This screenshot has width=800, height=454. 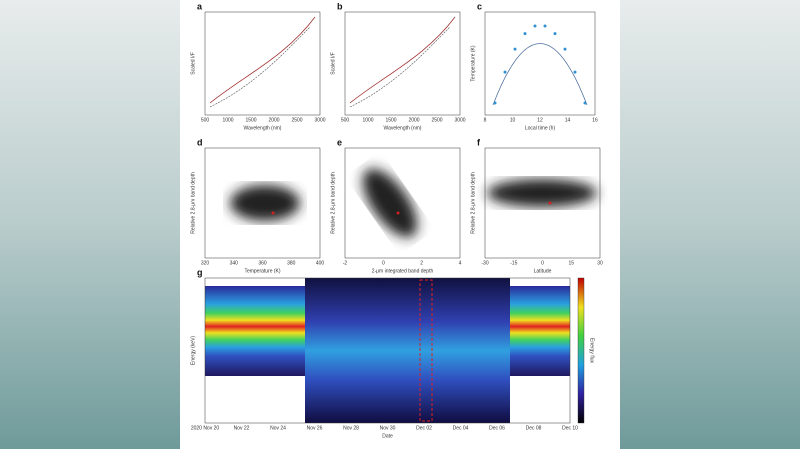 What do you see at coordinates (200, 272) in the screenshot?
I see `panel-letter: g` at bounding box center [200, 272].